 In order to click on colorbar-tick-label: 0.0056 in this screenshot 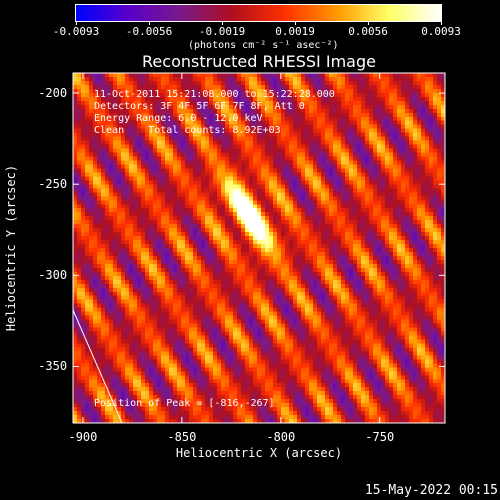, I will do `click(368, 31)`.